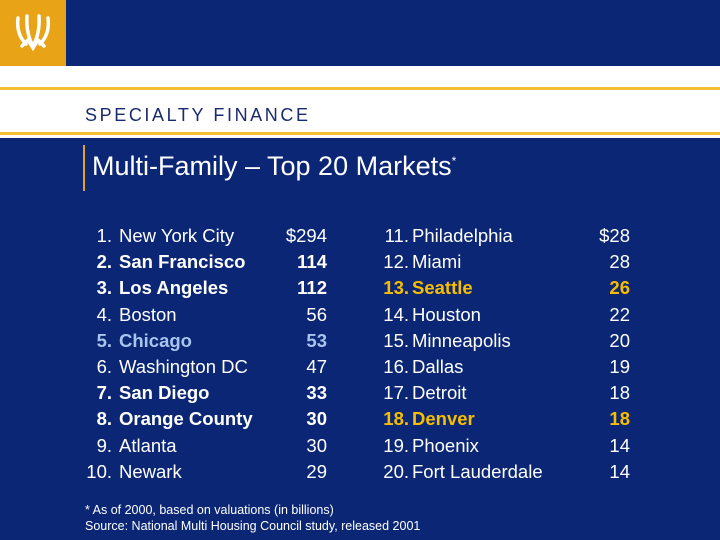 The height and width of the screenshot is (540, 720). I want to click on rank: 1., so click(104, 235).